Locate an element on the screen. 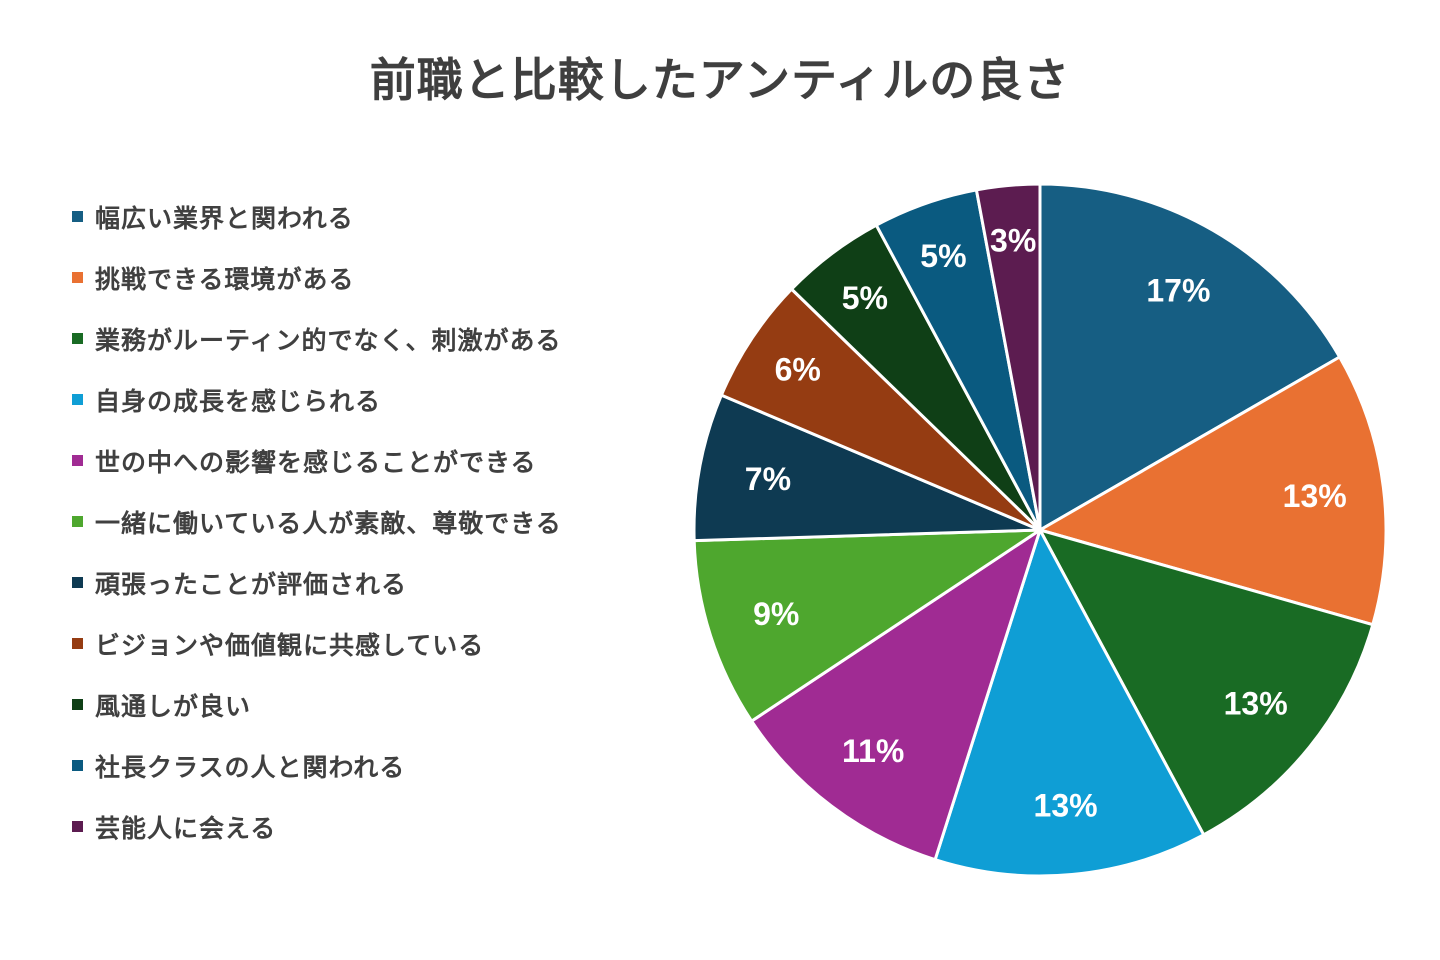  legend-item: 幅広い業界と関われる is located at coordinates (372, 216).